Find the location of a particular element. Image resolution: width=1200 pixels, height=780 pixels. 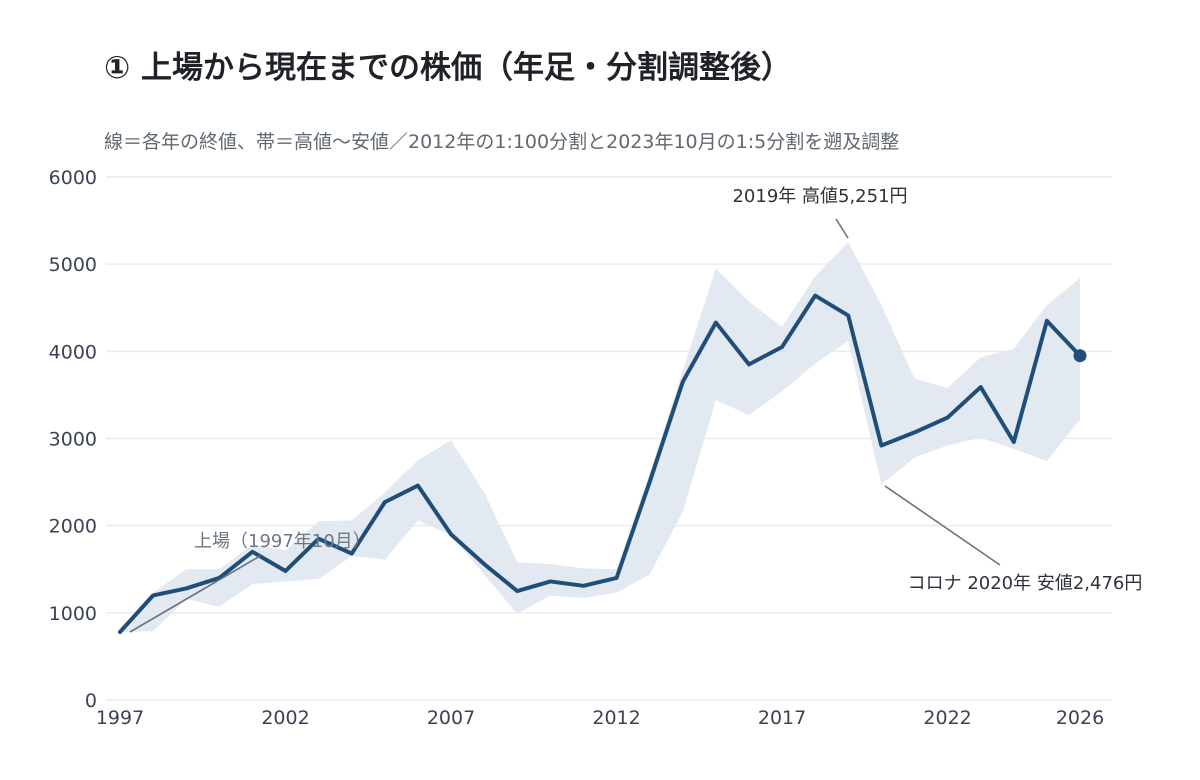

x-tick-label: 2017 is located at coordinates (782, 718).